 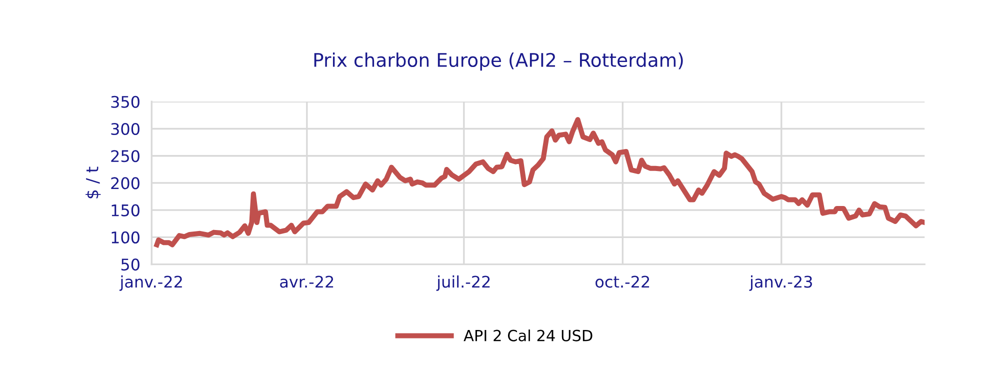 What do you see at coordinates (528, 336) in the screenshot?
I see `legend-label: API 2 Cal 24 USD` at bounding box center [528, 336].